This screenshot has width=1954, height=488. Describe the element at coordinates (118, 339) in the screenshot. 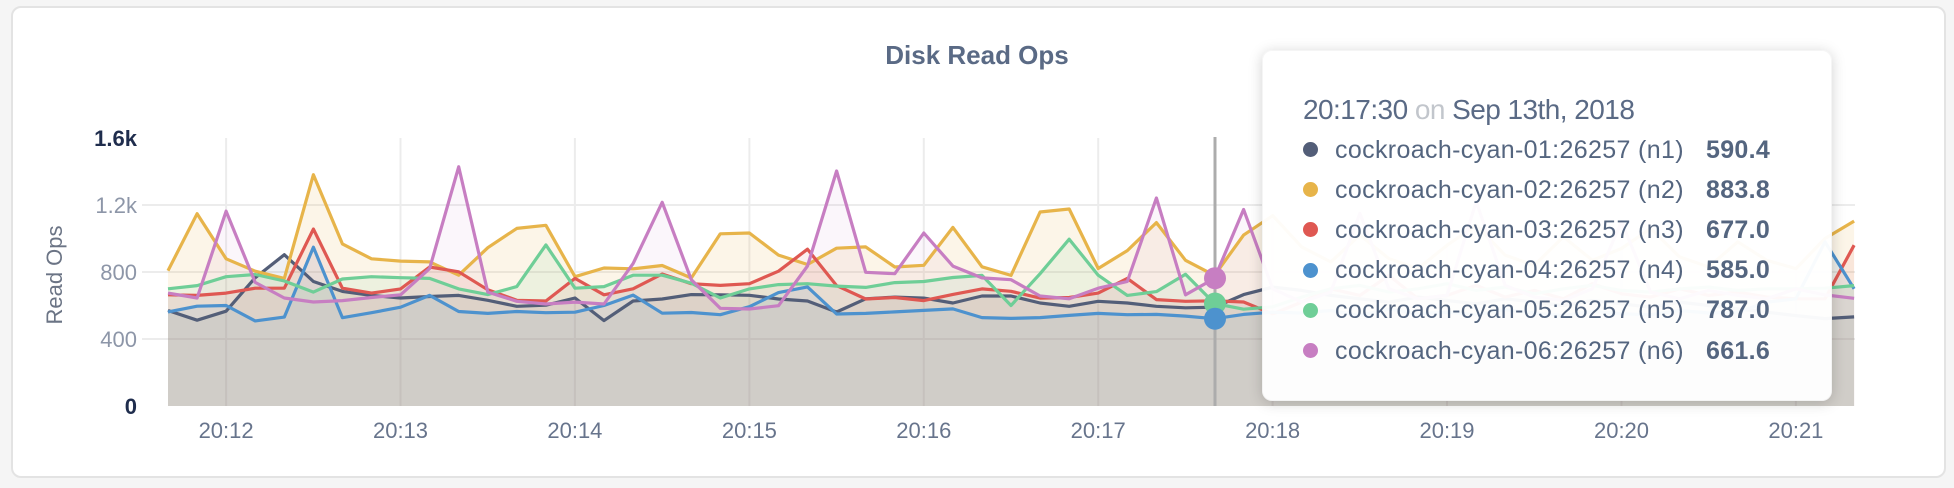

I see `svg-text: 400` at that location.